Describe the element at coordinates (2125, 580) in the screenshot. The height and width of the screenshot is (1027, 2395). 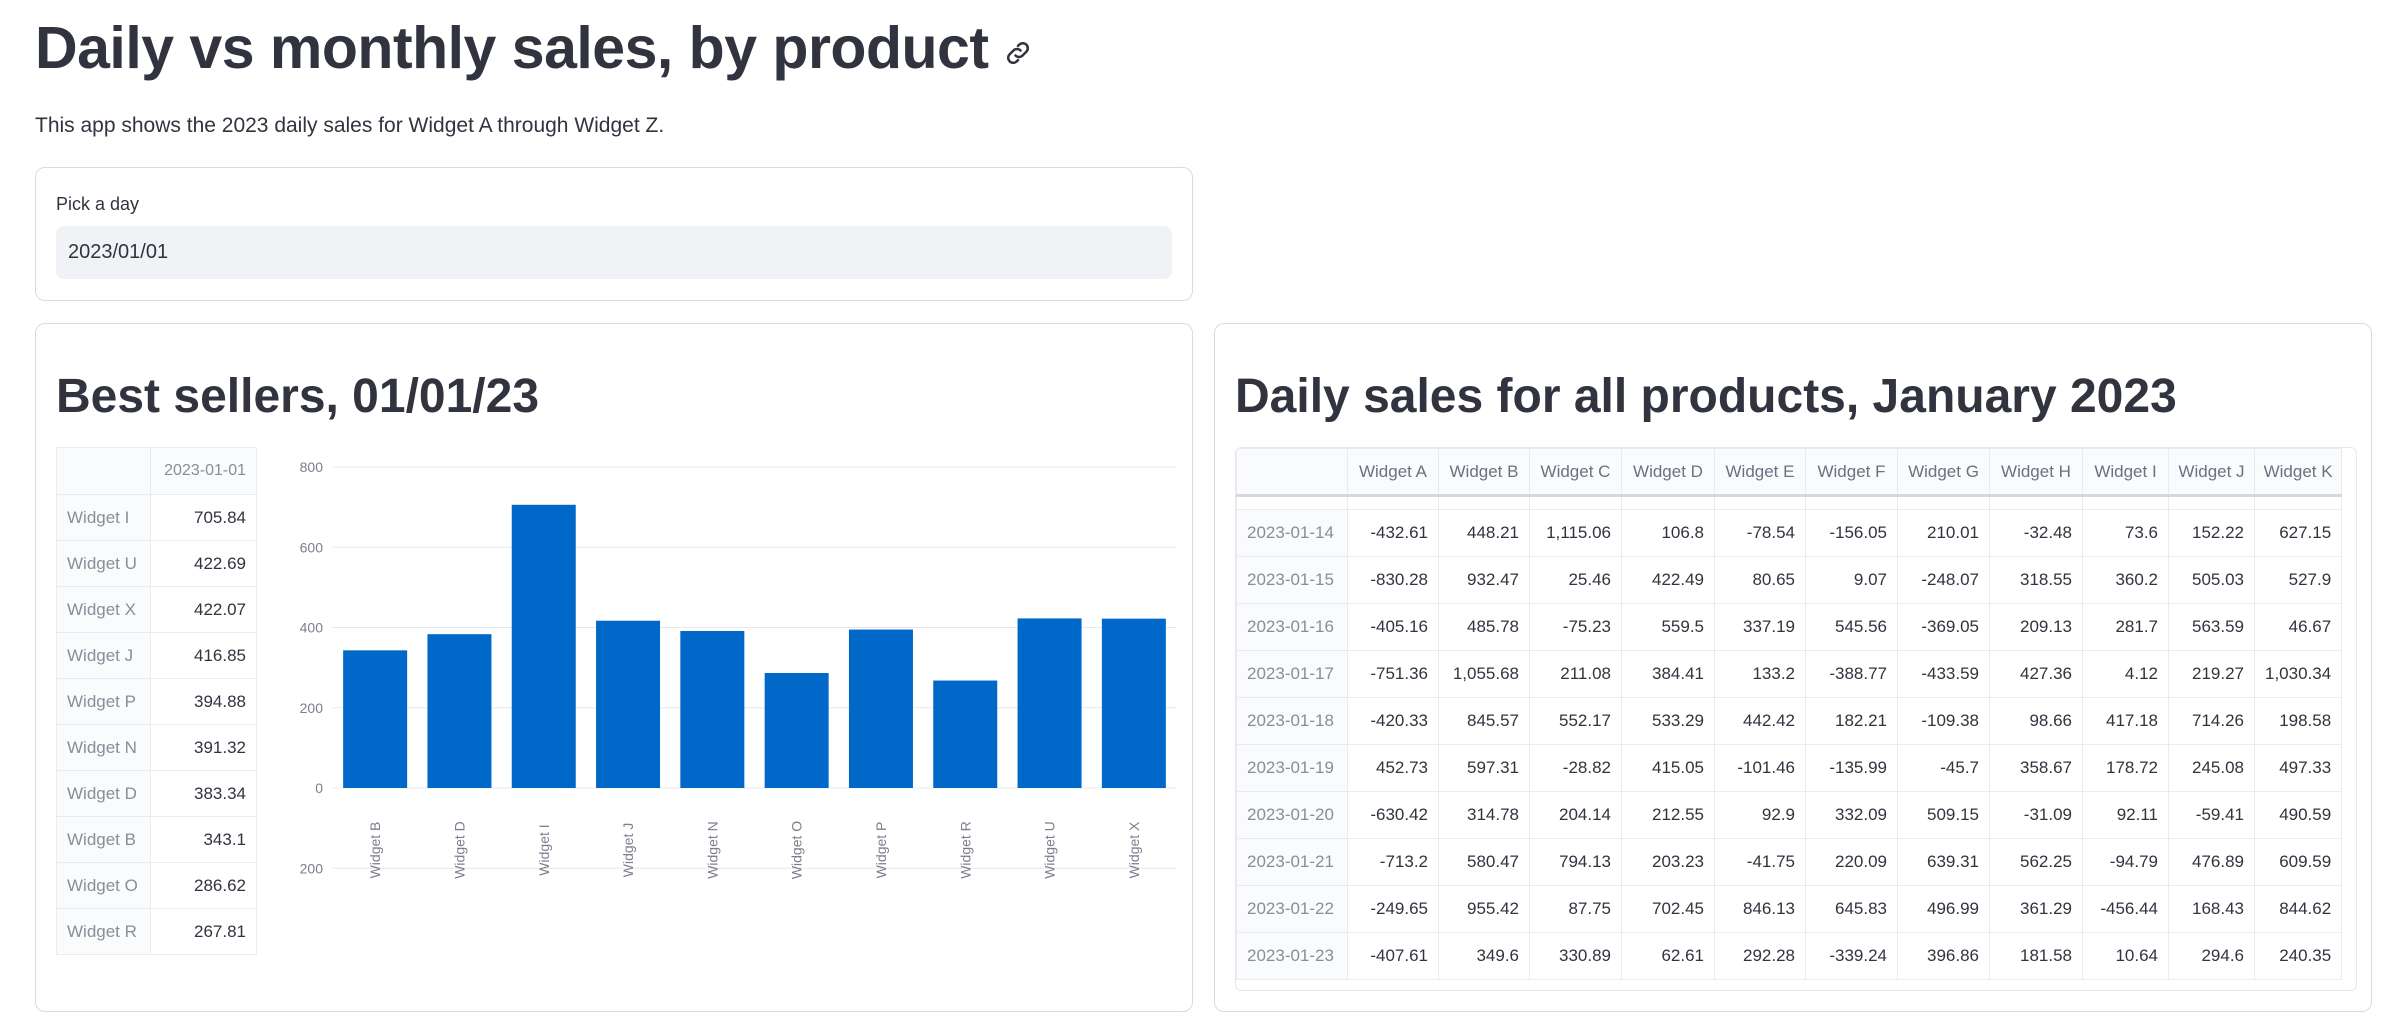
I see `table-cell: 360.2` at that location.